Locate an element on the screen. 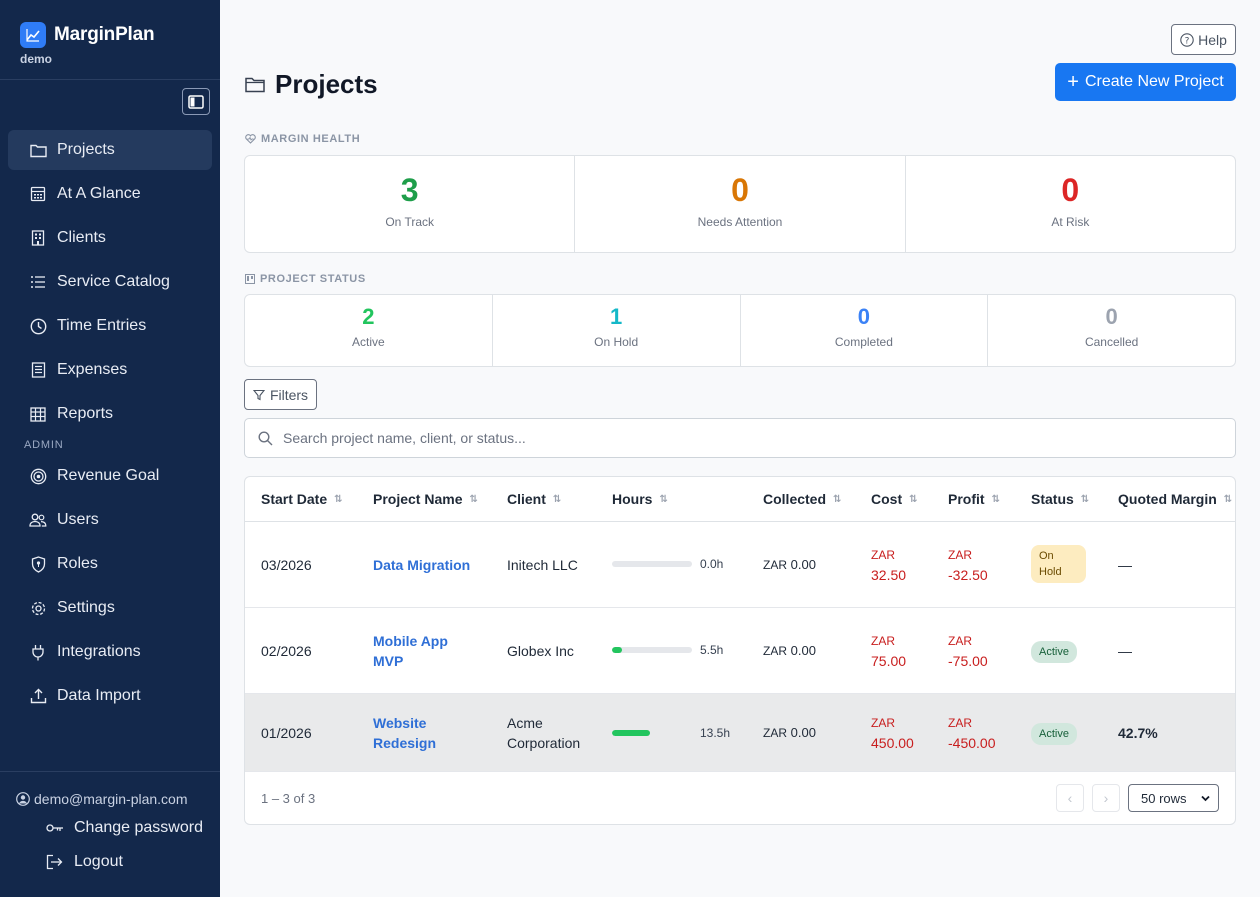 The image size is (1260, 897). change-password-link: Change password is located at coordinates (124, 828).